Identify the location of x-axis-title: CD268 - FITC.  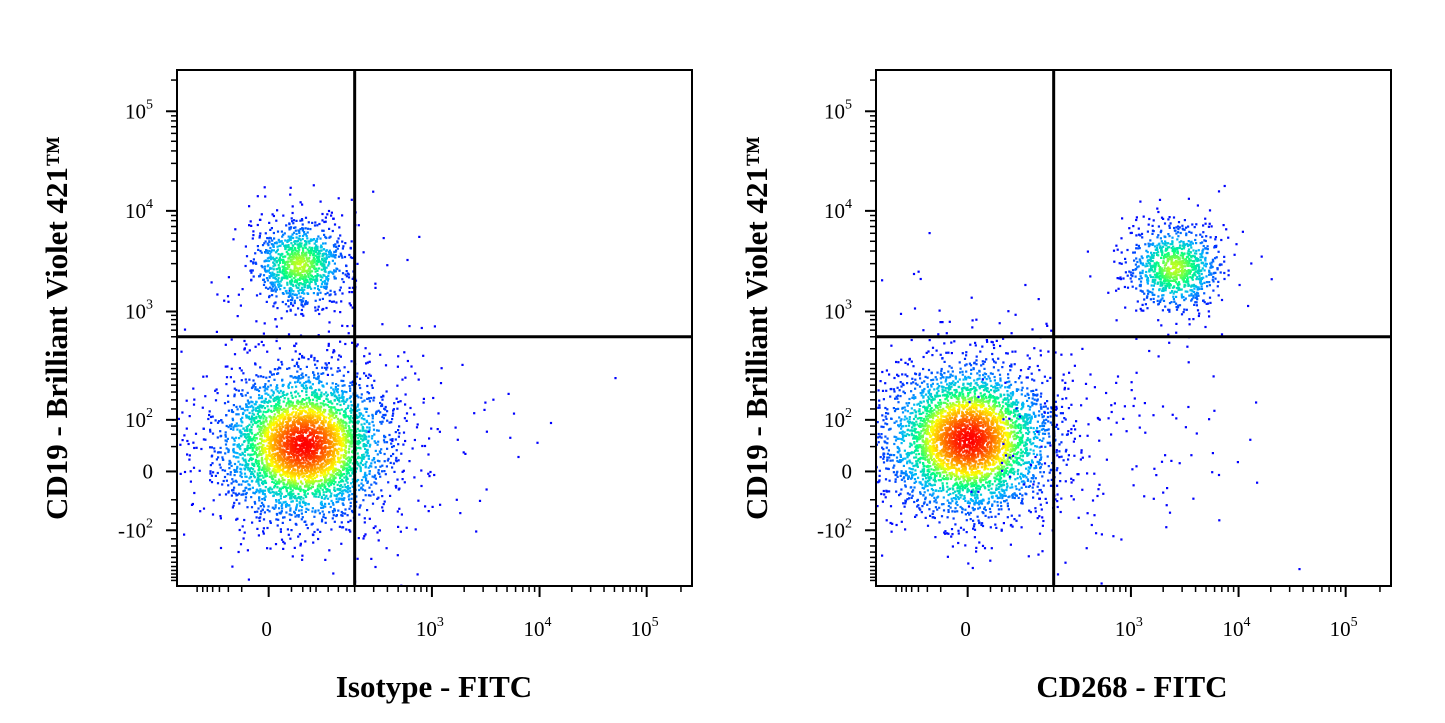
(1131, 686).